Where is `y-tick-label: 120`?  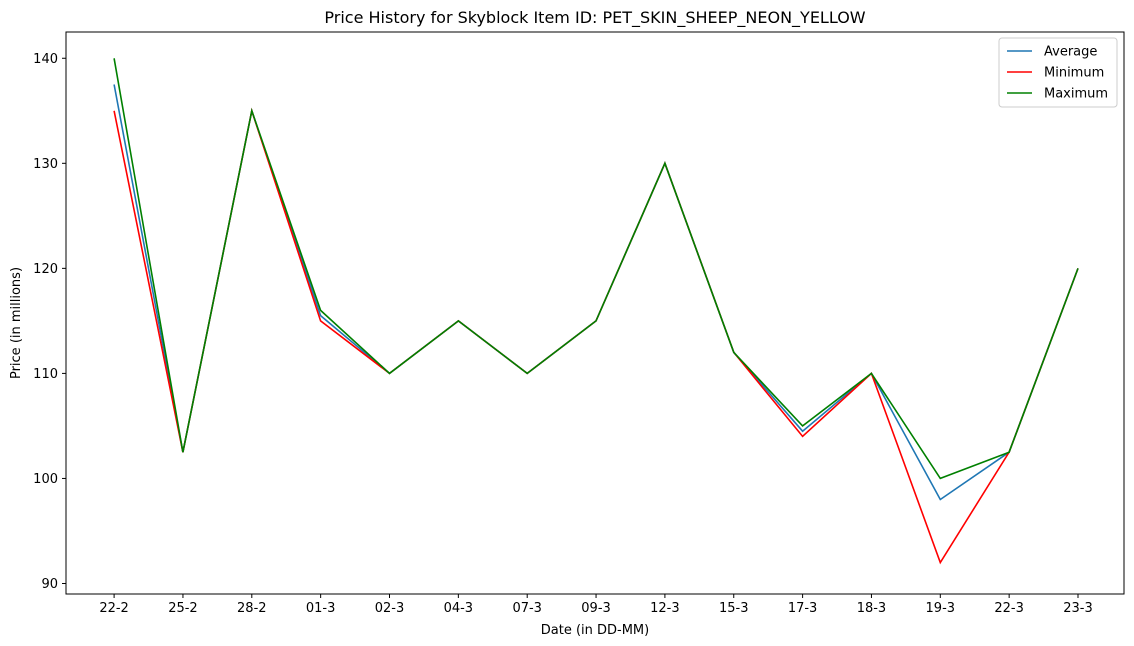
y-tick-label: 120 is located at coordinates (45, 269).